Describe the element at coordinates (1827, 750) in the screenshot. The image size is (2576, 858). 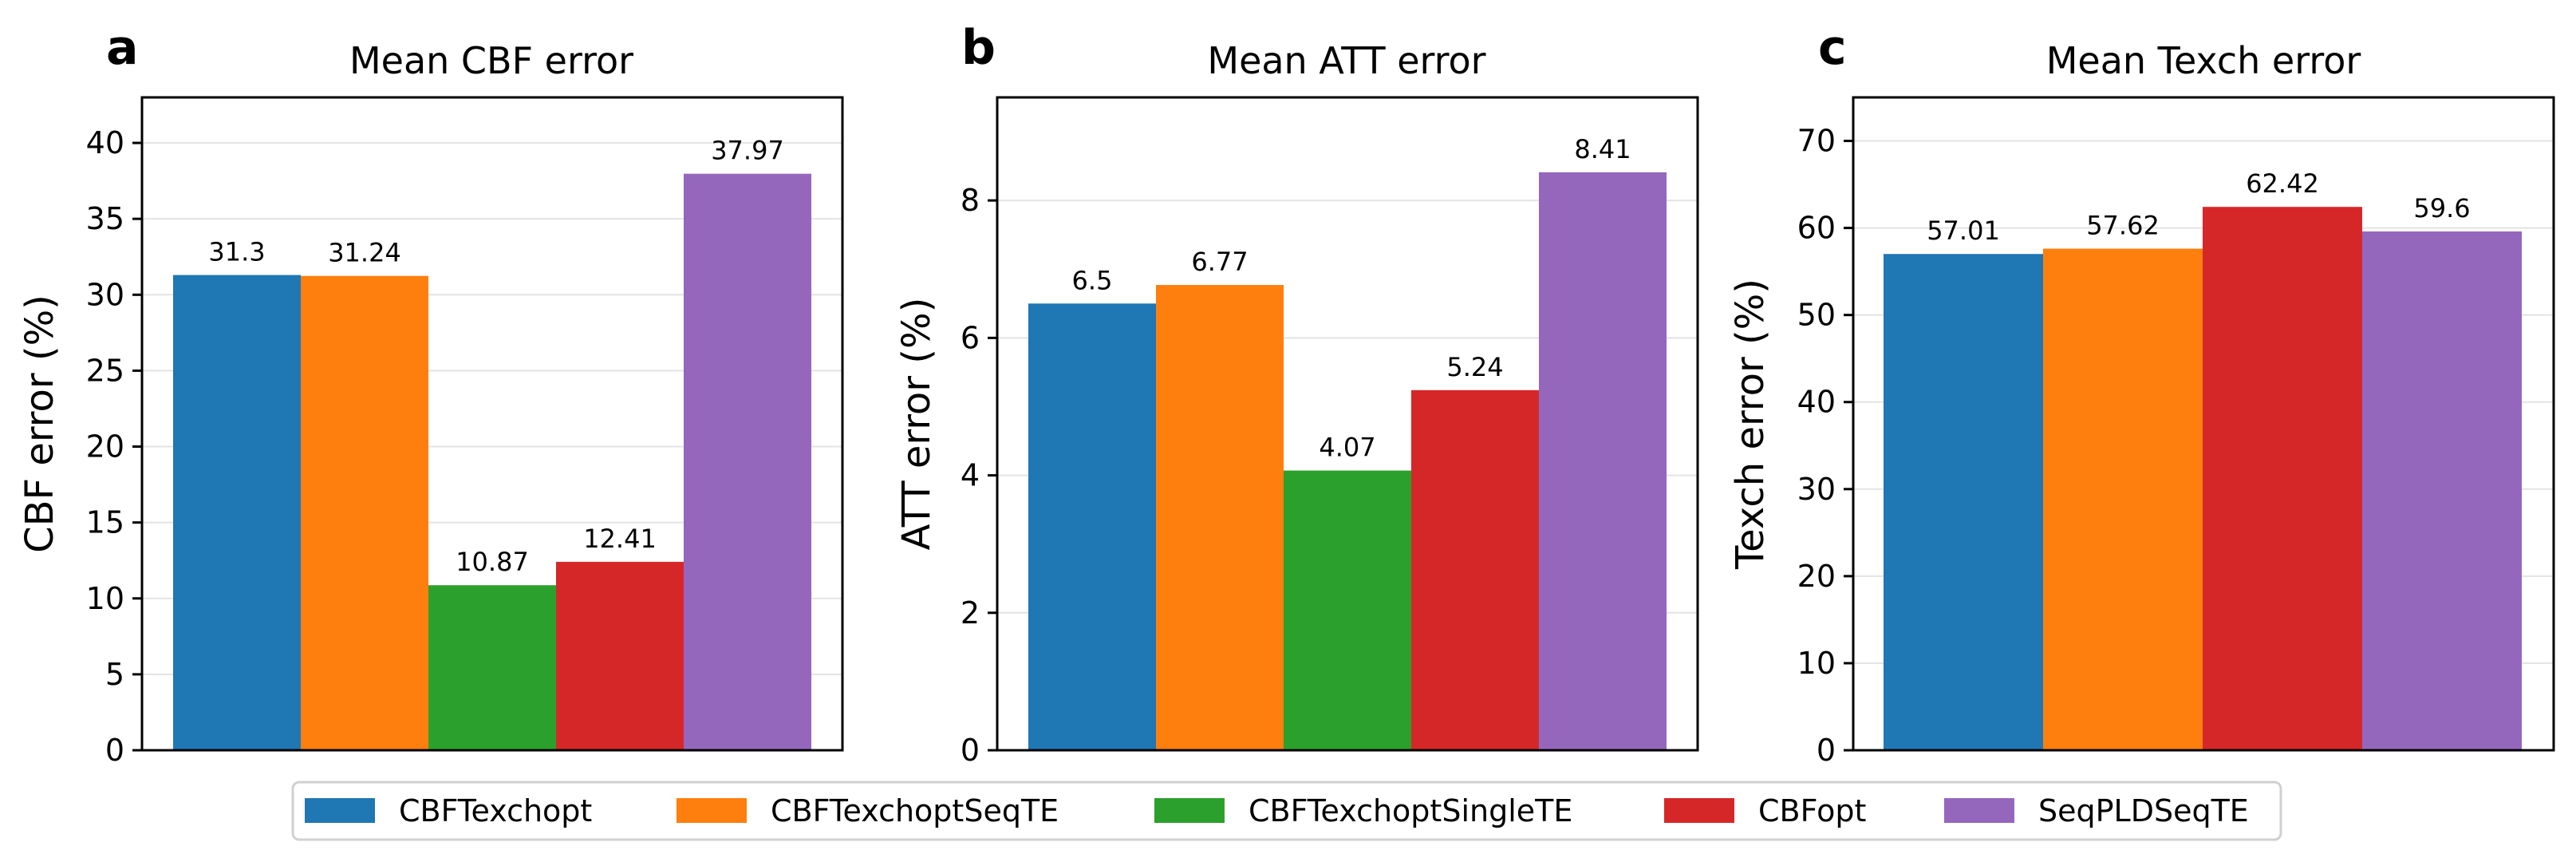
I see `panel-c-y-tick-label: 0` at that location.